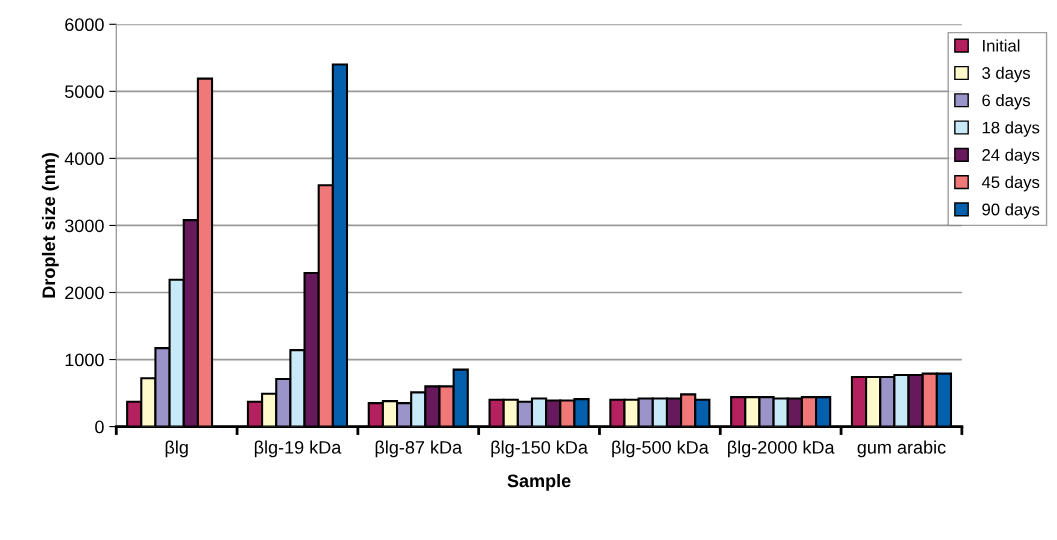 The width and height of the screenshot is (1057, 540). I want to click on y-tick-label: 1000, so click(84, 360).